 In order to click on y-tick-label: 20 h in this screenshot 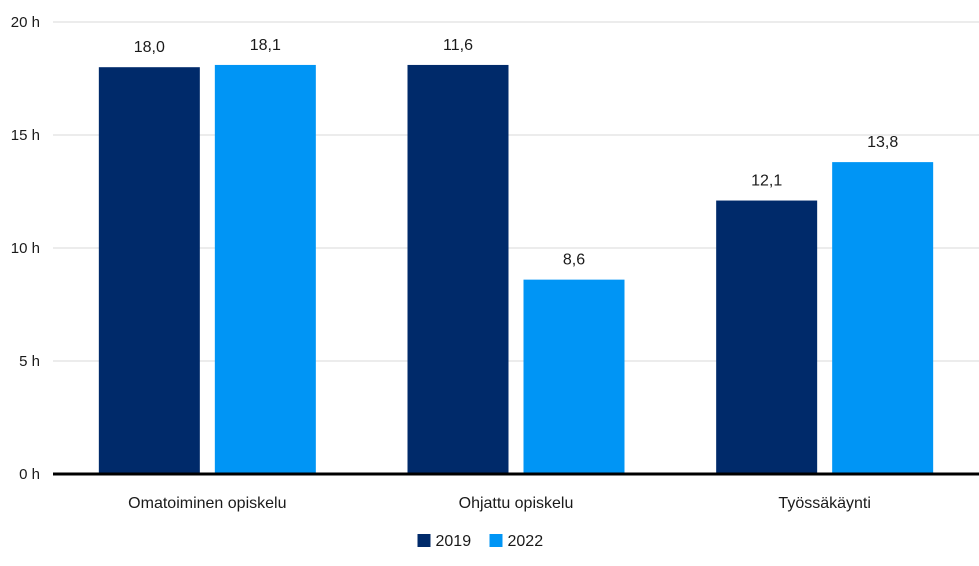, I will do `click(25, 22)`.